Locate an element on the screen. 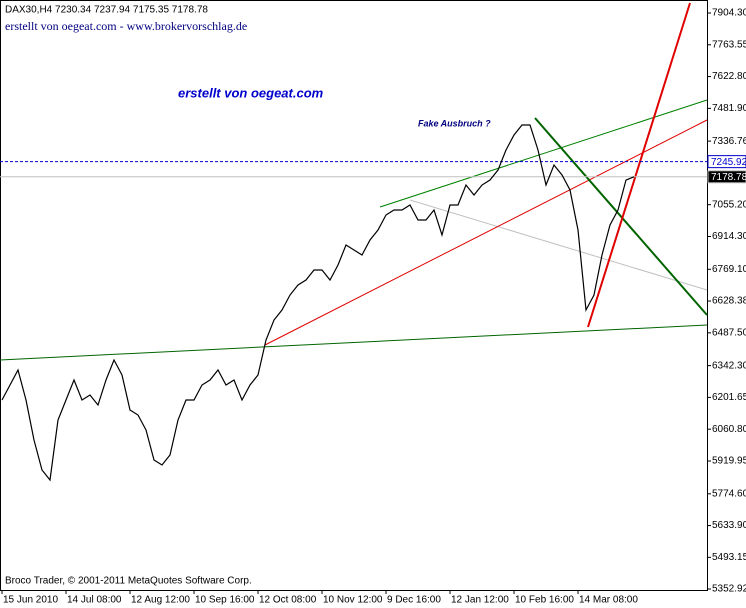 This screenshot has width=746, height=608. price-label: 7178.78 is located at coordinates (728, 177).